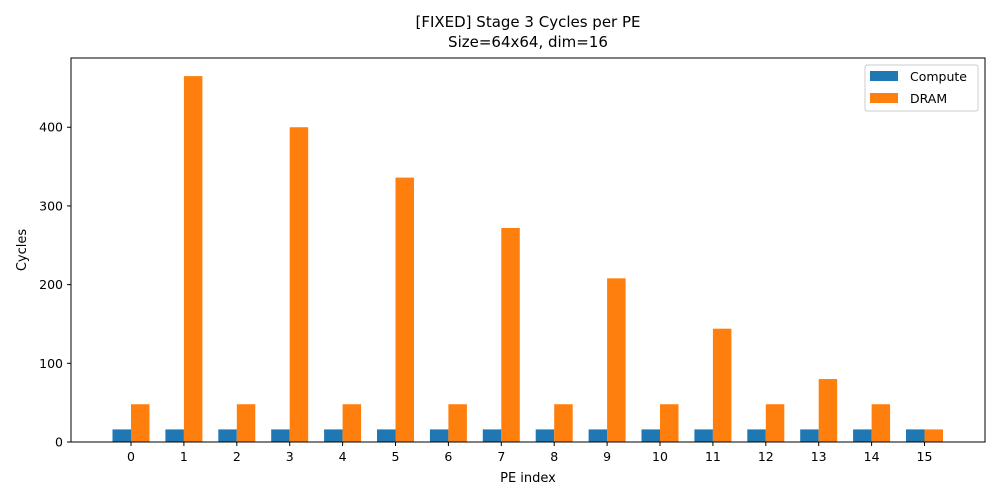 Image resolution: width=1000 pixels, height=500 pixels. I want to click on legend-label-dram: DRAM, so click(928, 98).